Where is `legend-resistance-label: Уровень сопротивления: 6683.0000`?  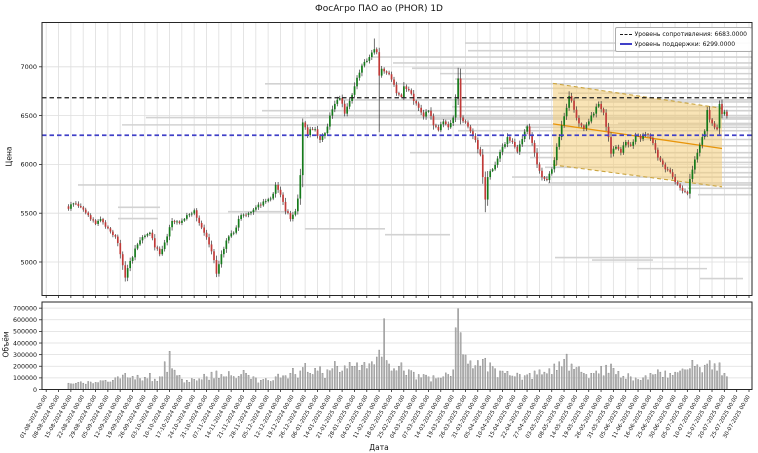 legend-resistance-label: Уровень сопротивления: 6683.0000 is located at coordinates (690, 35).